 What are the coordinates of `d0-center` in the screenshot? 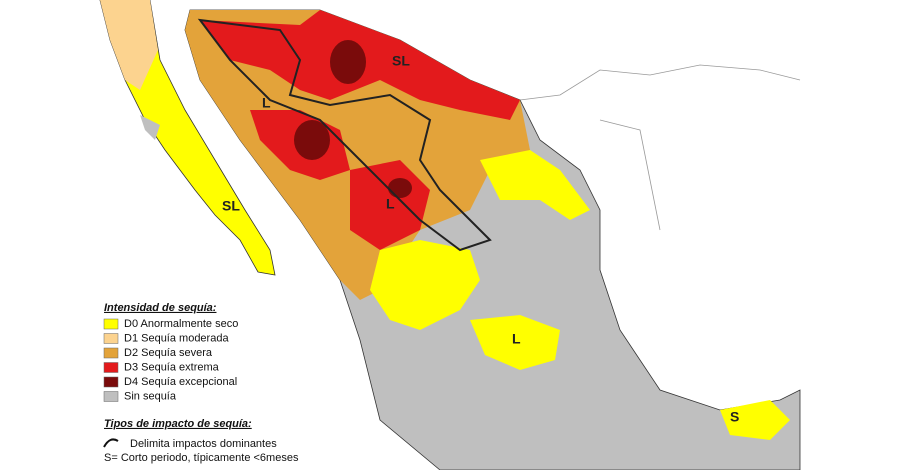 It's located at (425, 285).